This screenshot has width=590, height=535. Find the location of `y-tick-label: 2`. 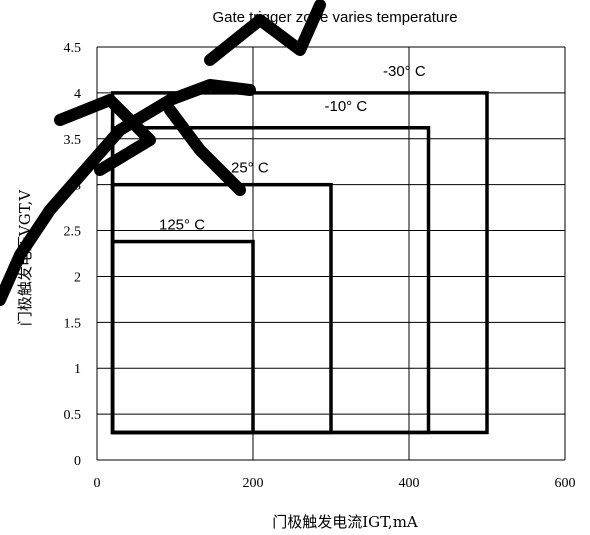

y-tick-label: 2 is located at coordinates (77, 277).